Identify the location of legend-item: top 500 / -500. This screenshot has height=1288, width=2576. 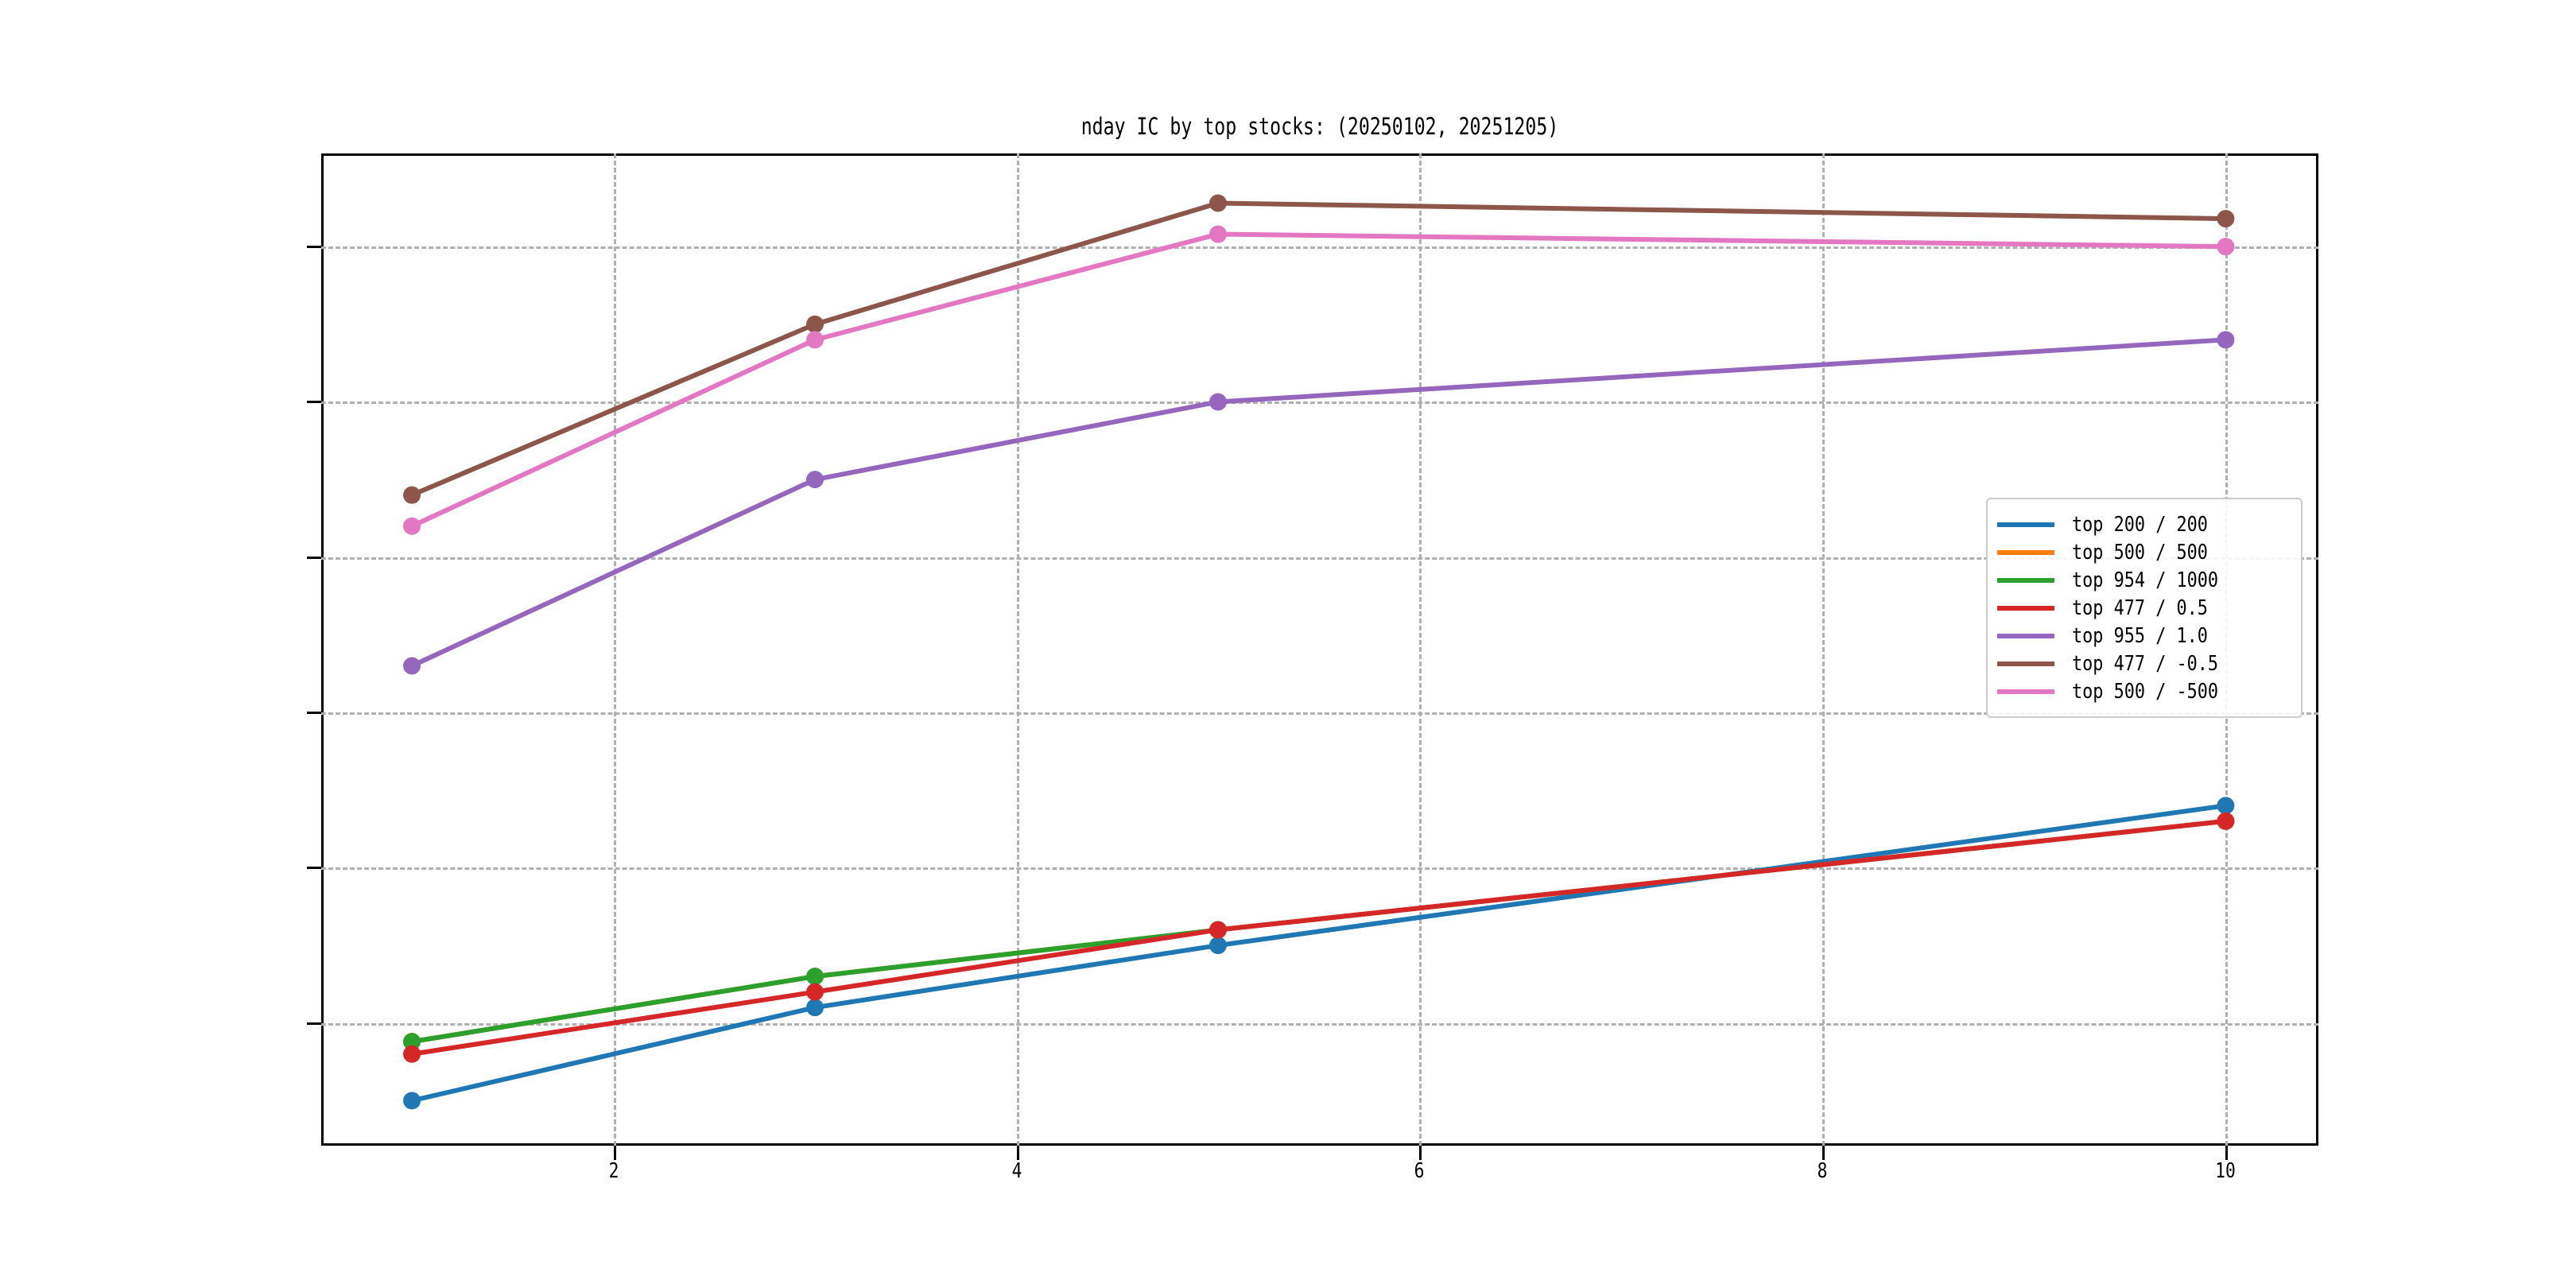
(2144, 691).